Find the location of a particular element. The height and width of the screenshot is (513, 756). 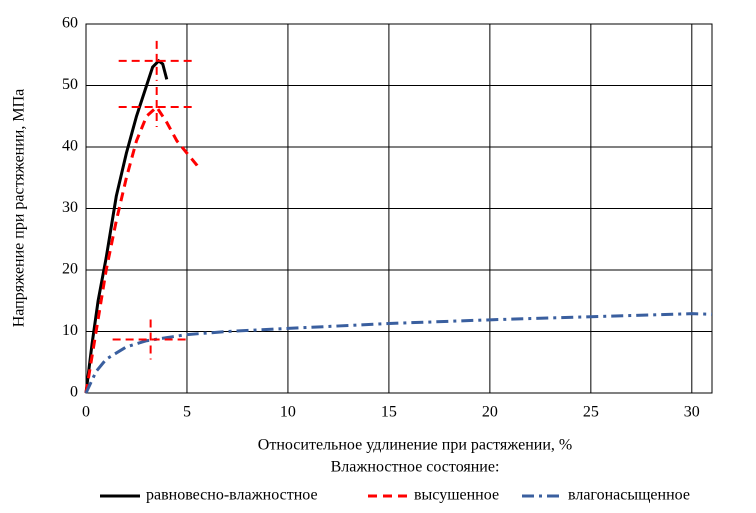

y-tick-label: 10 is located at coordinates (70, 330).